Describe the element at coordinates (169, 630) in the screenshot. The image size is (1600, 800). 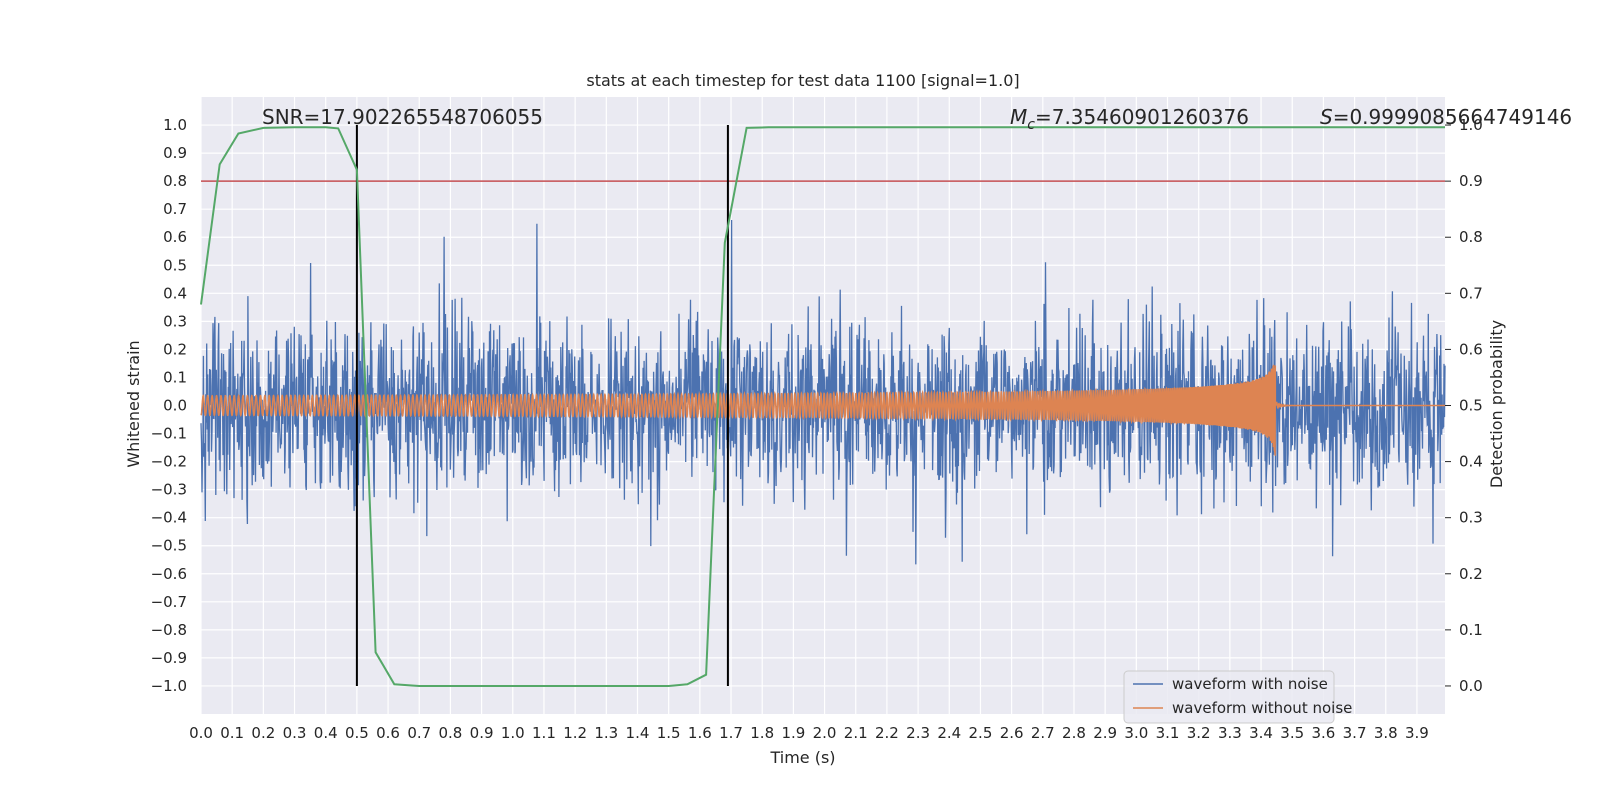
I see `y-tick-label: −0.8` at that location.